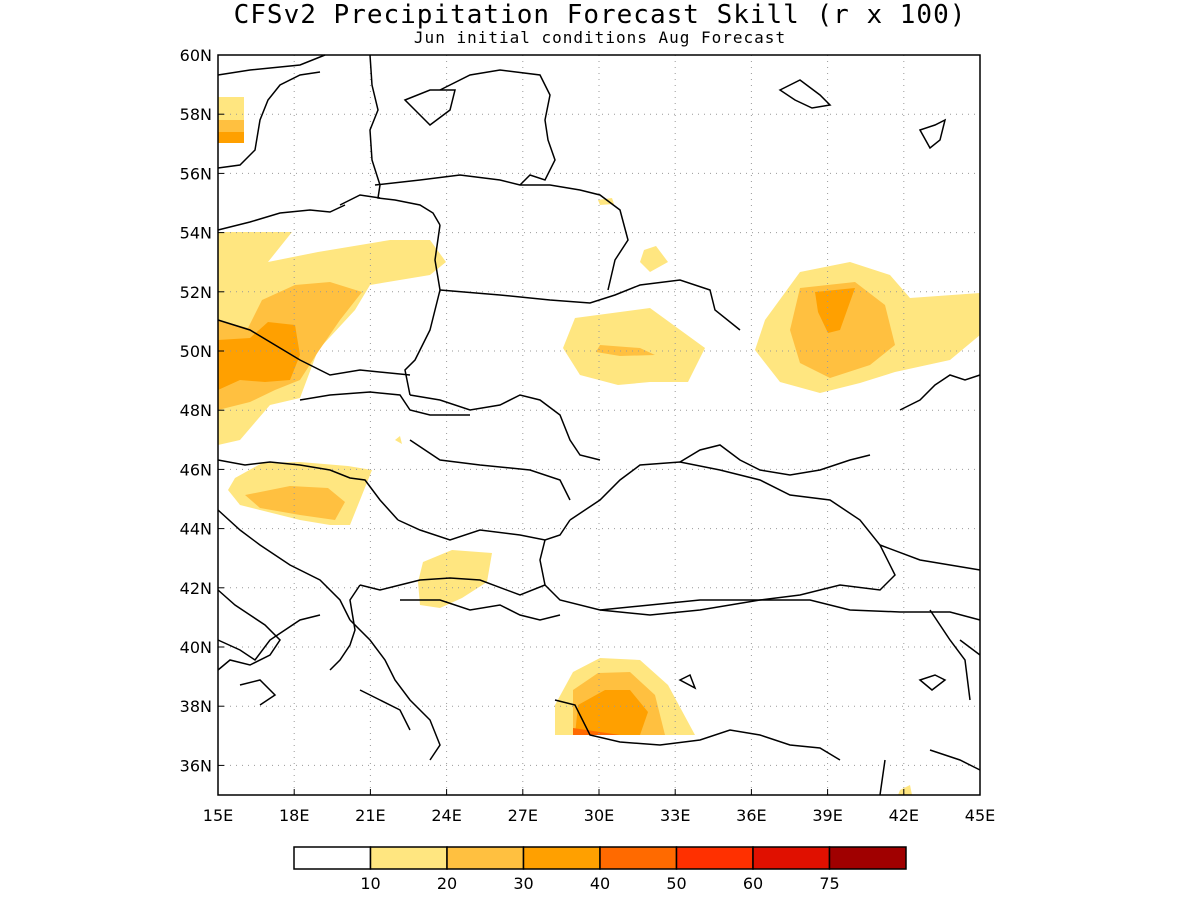  I want to click on x-tick-label: 24E, so click(446, 815).